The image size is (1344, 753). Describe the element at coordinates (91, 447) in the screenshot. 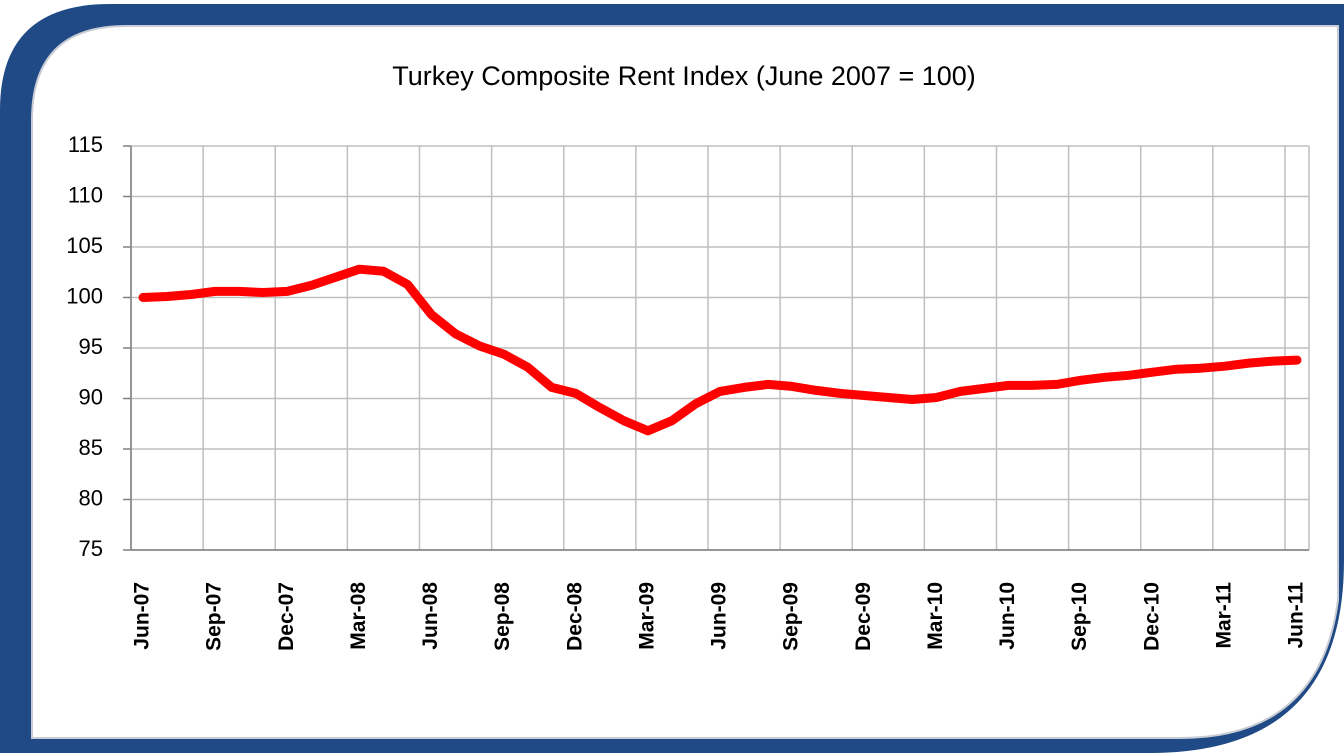

I see `y-tick-label: 85` at that location.